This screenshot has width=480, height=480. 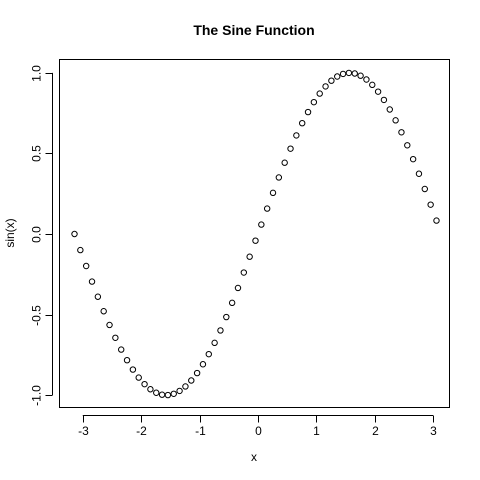 I want to click on y-tick-label: -1.0, so click(x=37, y=395).